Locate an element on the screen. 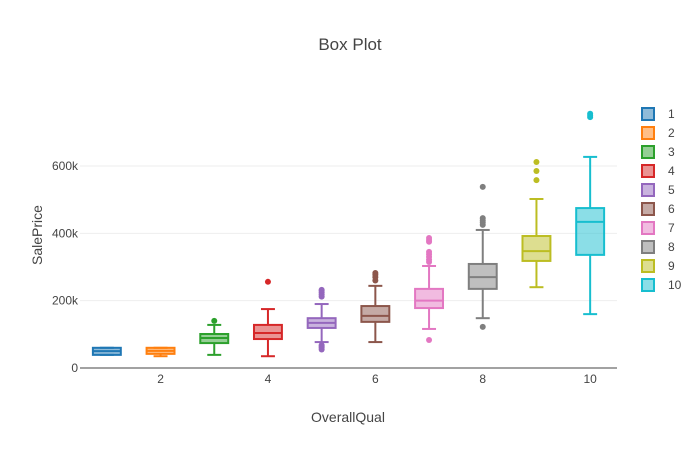  y-tick-label: 400k is located at coordinates (65, 233).